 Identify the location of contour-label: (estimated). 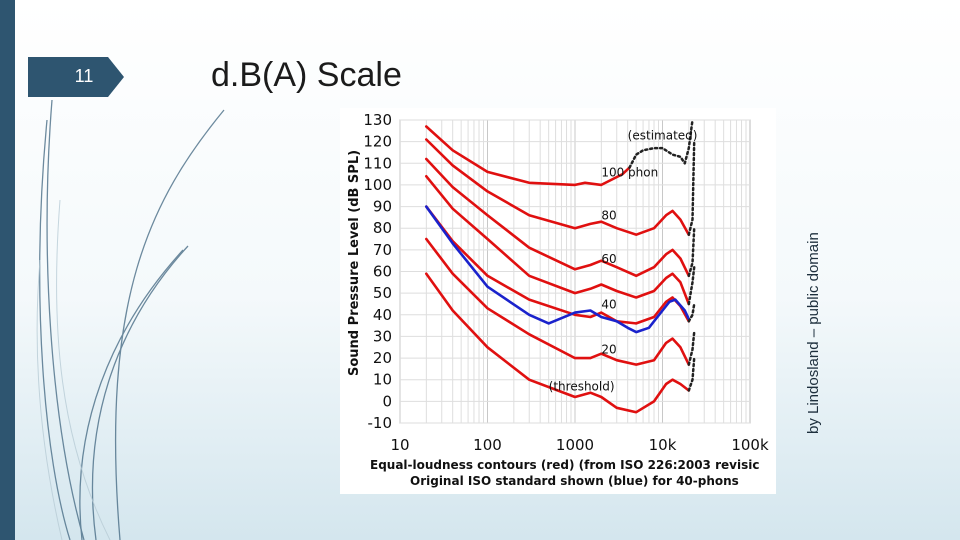
(663, 135).